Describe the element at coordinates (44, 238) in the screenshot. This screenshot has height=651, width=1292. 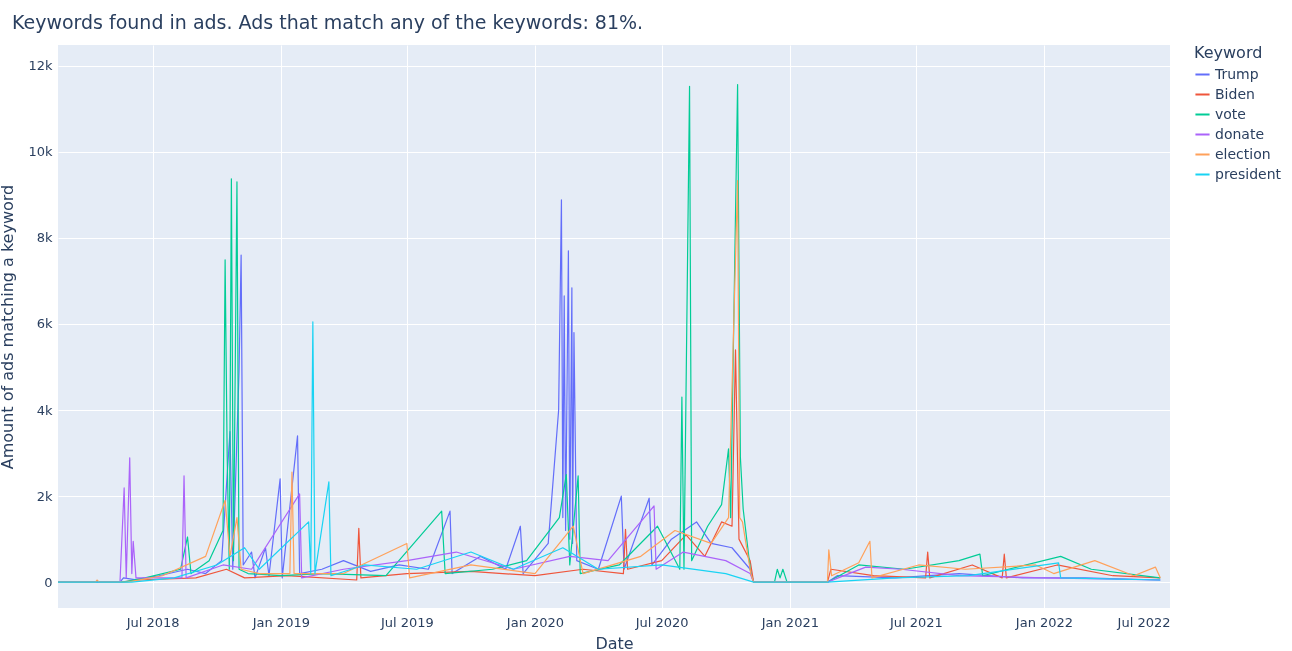
I see `y-tick-label: 8k` at that location.